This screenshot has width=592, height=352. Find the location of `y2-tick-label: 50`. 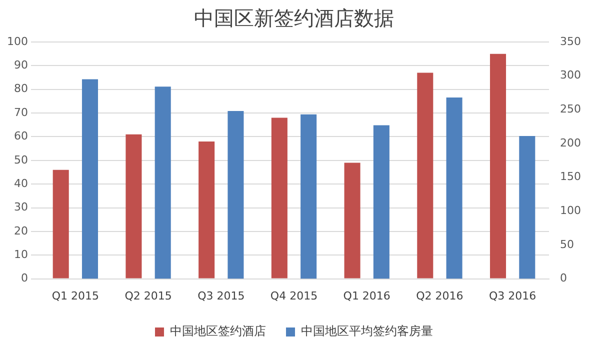

y2-tick-label: 50 is located at coordinates (567, 244).